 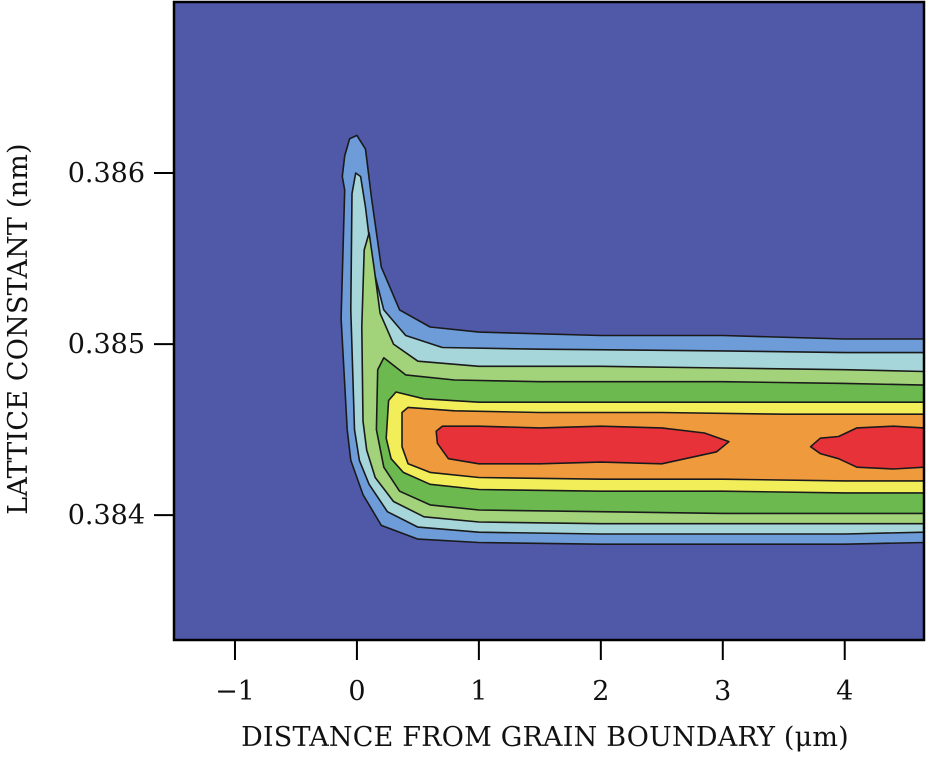 I want to click on x-tick-label: 0, so click(x=356, y=691).